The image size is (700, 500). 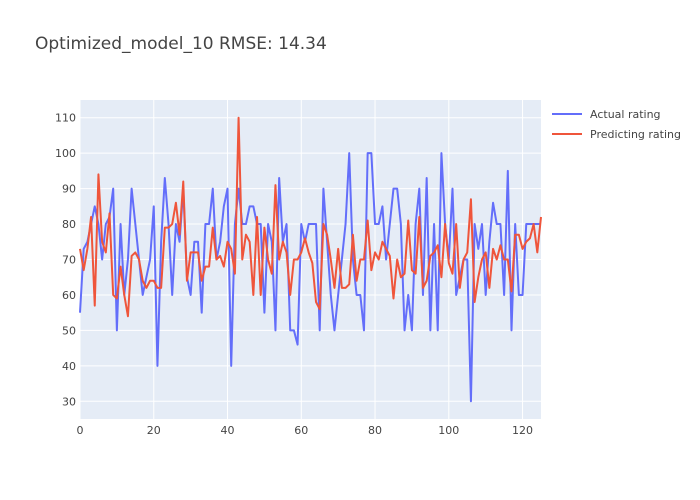 I want to click on y-tick-label: 110, so click(x=65, y=118).